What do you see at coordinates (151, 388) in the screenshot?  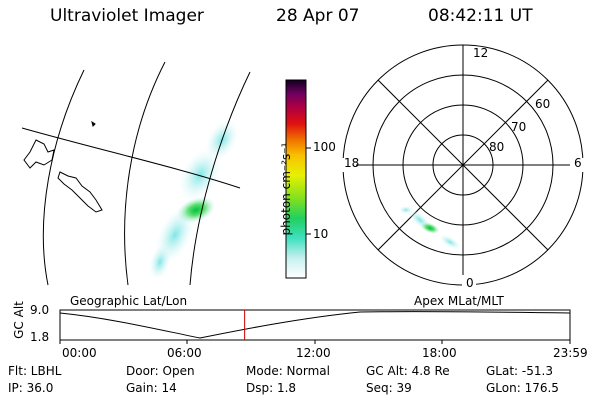 I see `gain-info: Gain: 14` at bounding box center [151, 388].